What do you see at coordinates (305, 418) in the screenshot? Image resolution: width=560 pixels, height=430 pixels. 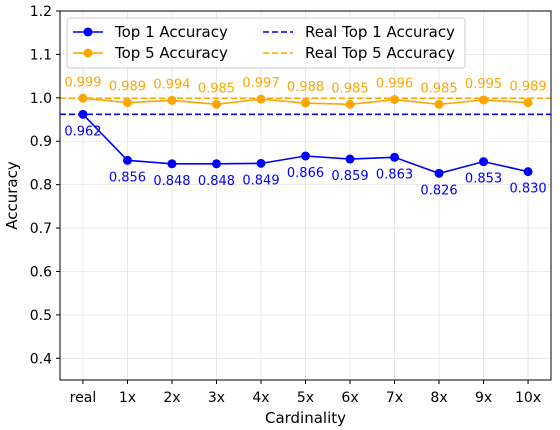 I see `x-axis-label: Cardinality` at bounding box center [305, 418].